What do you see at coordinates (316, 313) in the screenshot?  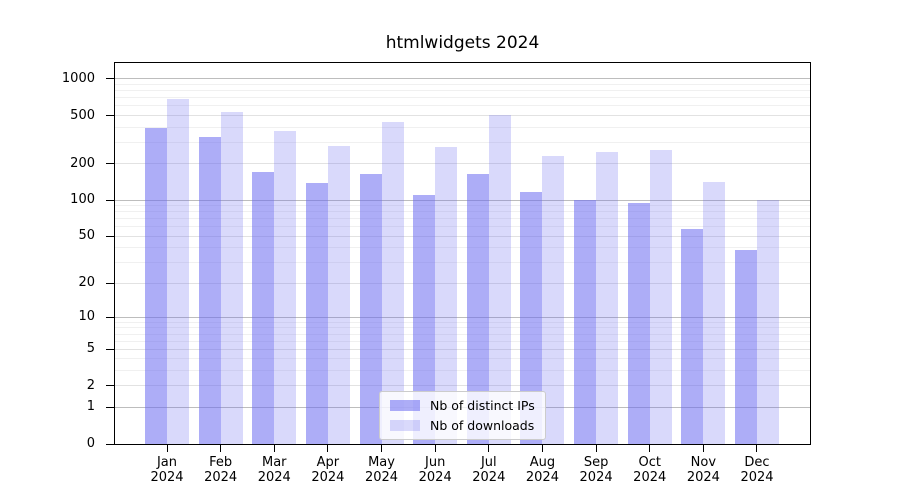 I see `bar-distinct-ips-apr` at bounding box center [316, 313].